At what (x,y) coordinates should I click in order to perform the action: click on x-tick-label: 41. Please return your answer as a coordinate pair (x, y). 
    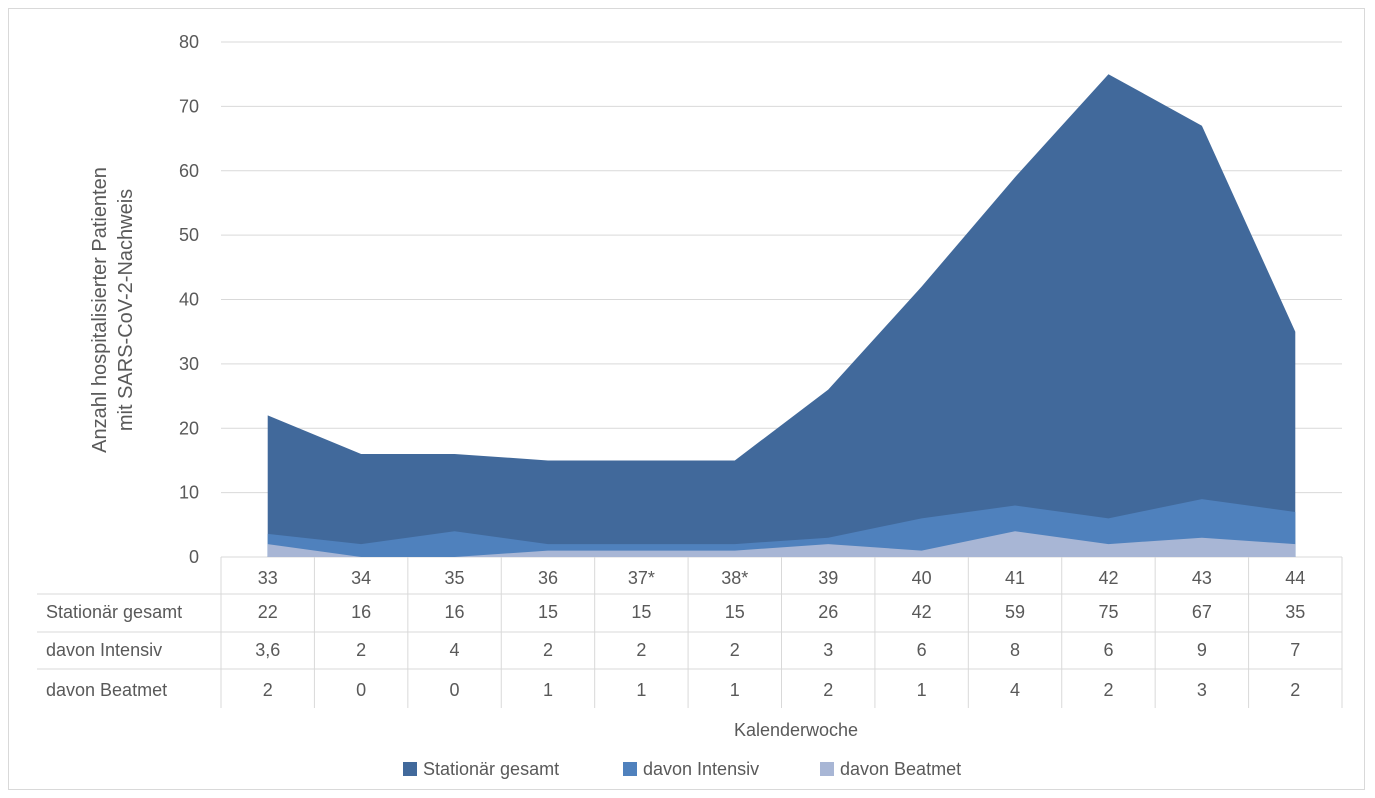
    Looking at the image, I should click on (1015, 578).